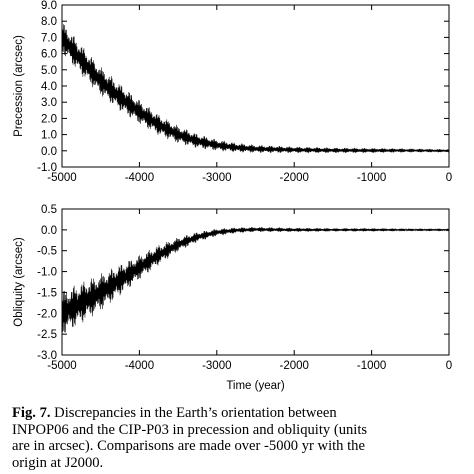  What do you see at coordinates (449, 178) in the screenshot?
I see `precession-x-tick-label: 0` at bounding box center [449, 178].